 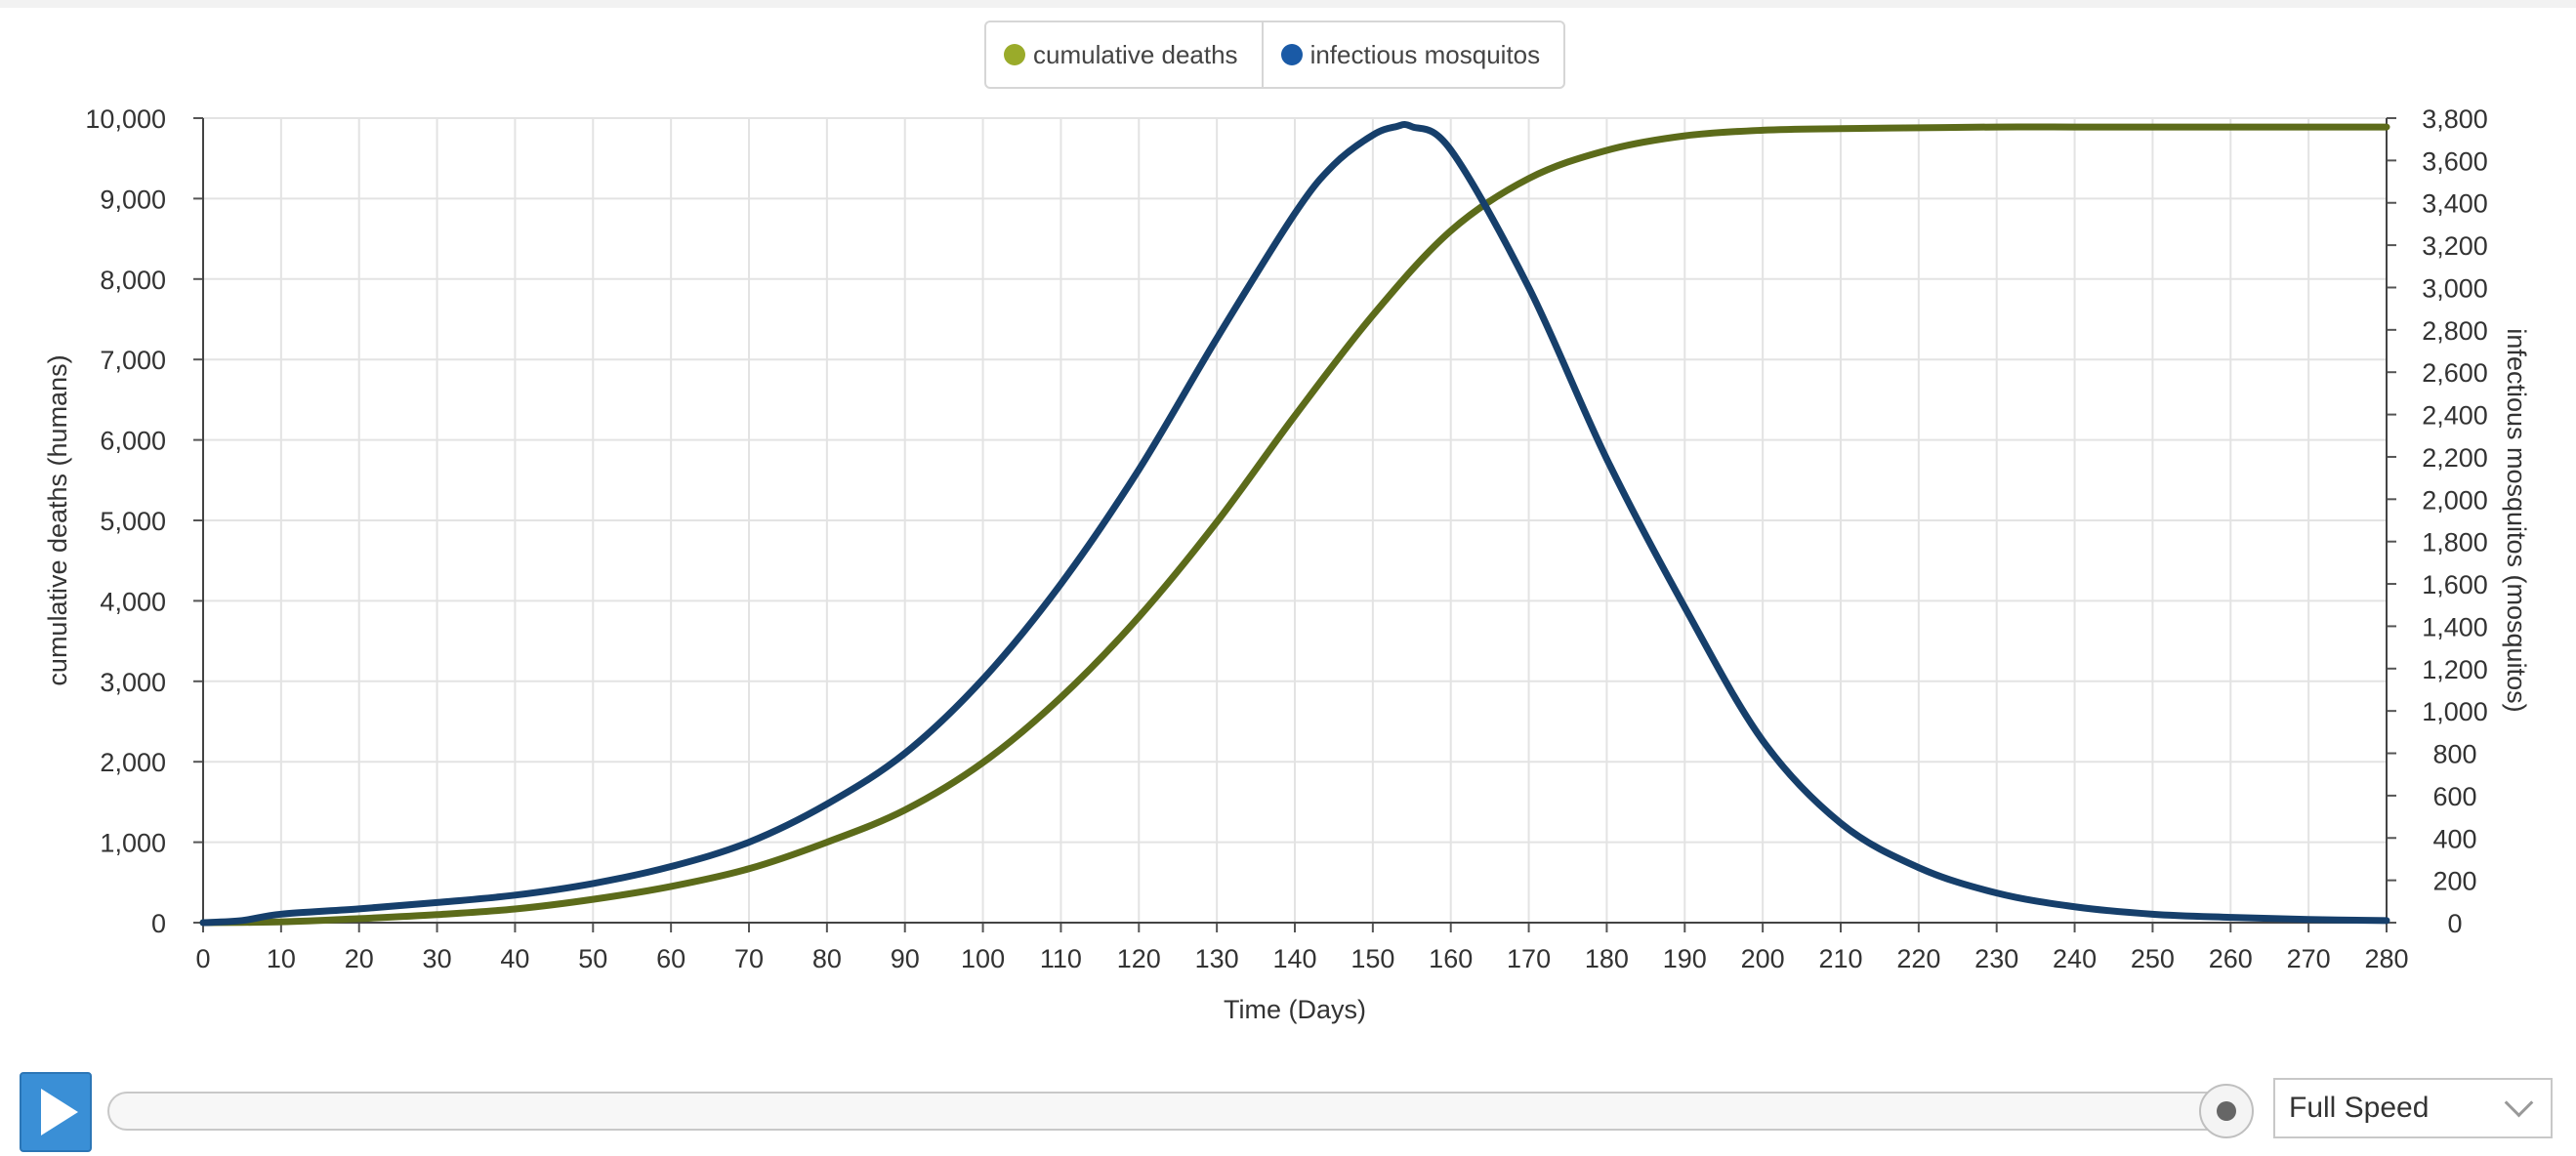 What do you see at coordinates (749, 958) in the screenshot?
I see `x-tick-label: 70` at bounding box center [749, 958].